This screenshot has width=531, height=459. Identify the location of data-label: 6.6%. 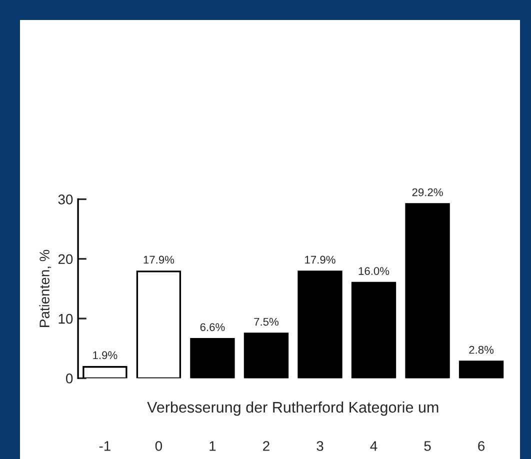
(212, 327).